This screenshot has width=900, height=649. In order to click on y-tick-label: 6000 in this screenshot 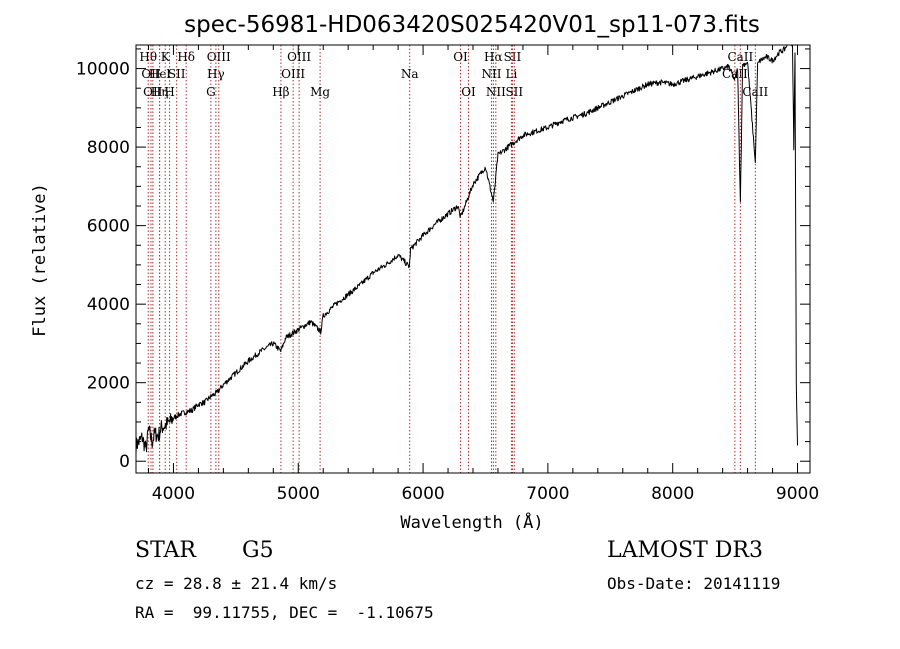, I will do `click(108, 227)`.